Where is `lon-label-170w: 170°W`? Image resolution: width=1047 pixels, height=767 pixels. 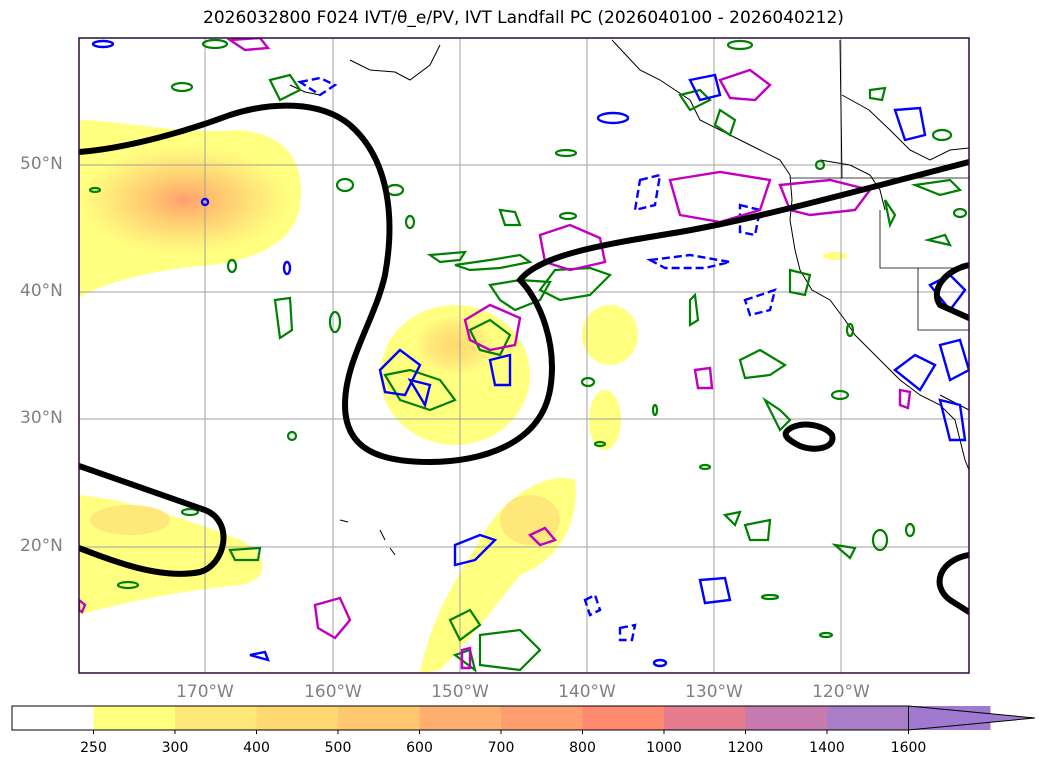
lon-label-170w: 170°W is located at coordinates (205, 692).